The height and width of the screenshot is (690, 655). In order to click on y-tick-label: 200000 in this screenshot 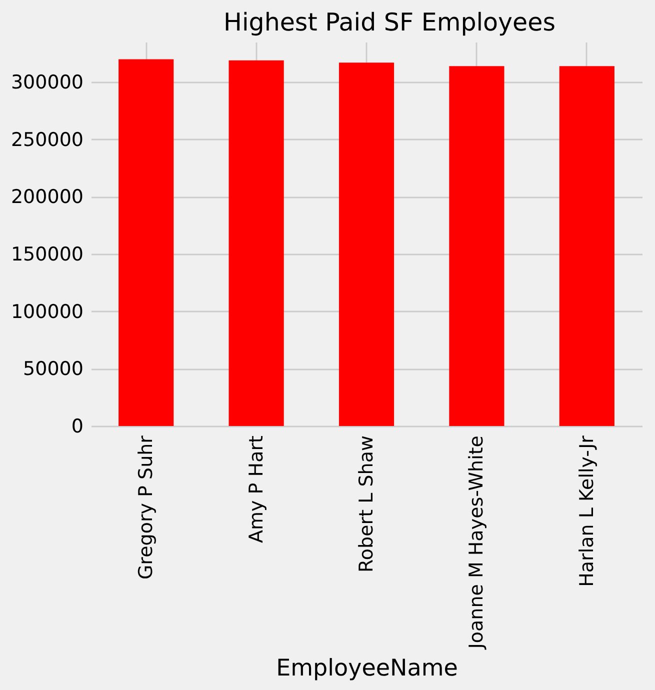, I will do `click(47, 197)`.